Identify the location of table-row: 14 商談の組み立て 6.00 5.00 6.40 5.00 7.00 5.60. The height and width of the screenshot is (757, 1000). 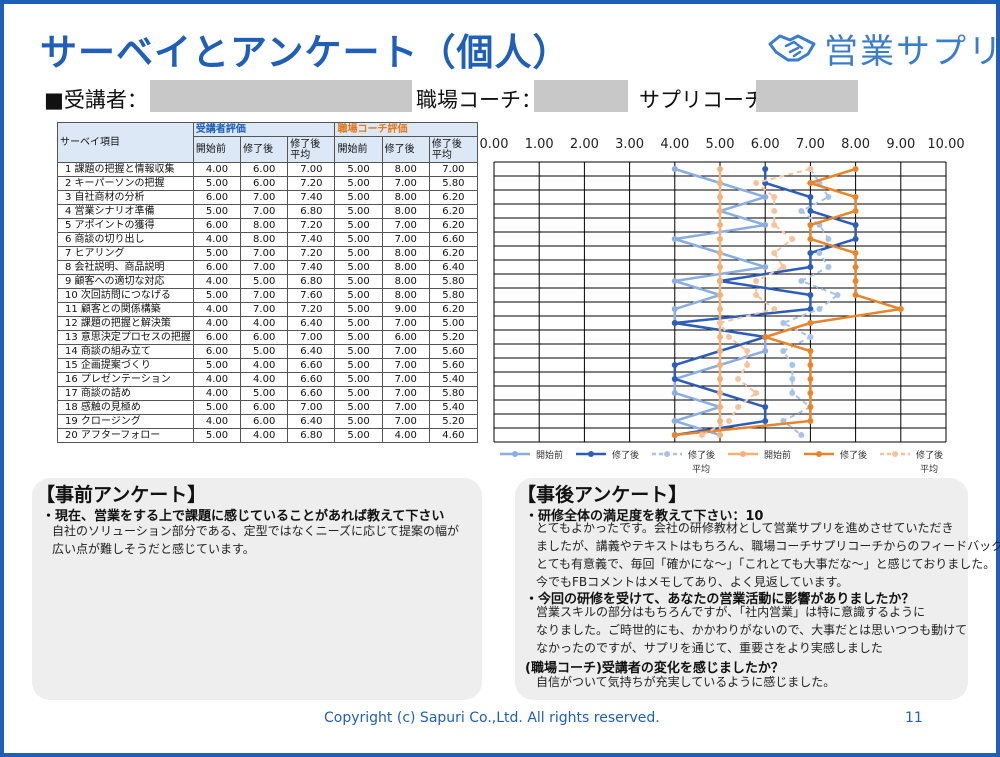
(268, 351).